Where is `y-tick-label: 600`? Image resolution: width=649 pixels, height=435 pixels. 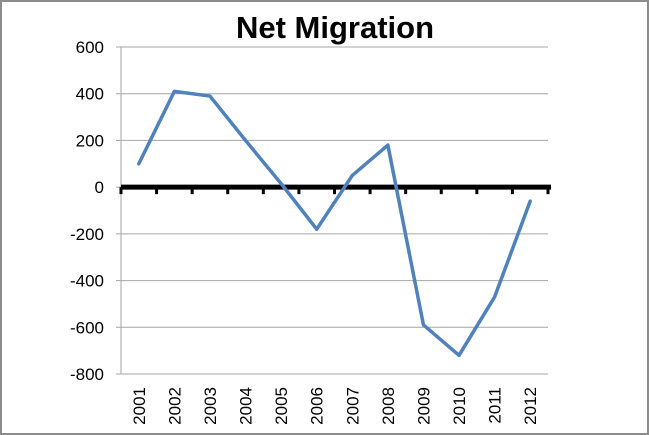
y-tick-label: 600 is located at coordinates (90, 47).